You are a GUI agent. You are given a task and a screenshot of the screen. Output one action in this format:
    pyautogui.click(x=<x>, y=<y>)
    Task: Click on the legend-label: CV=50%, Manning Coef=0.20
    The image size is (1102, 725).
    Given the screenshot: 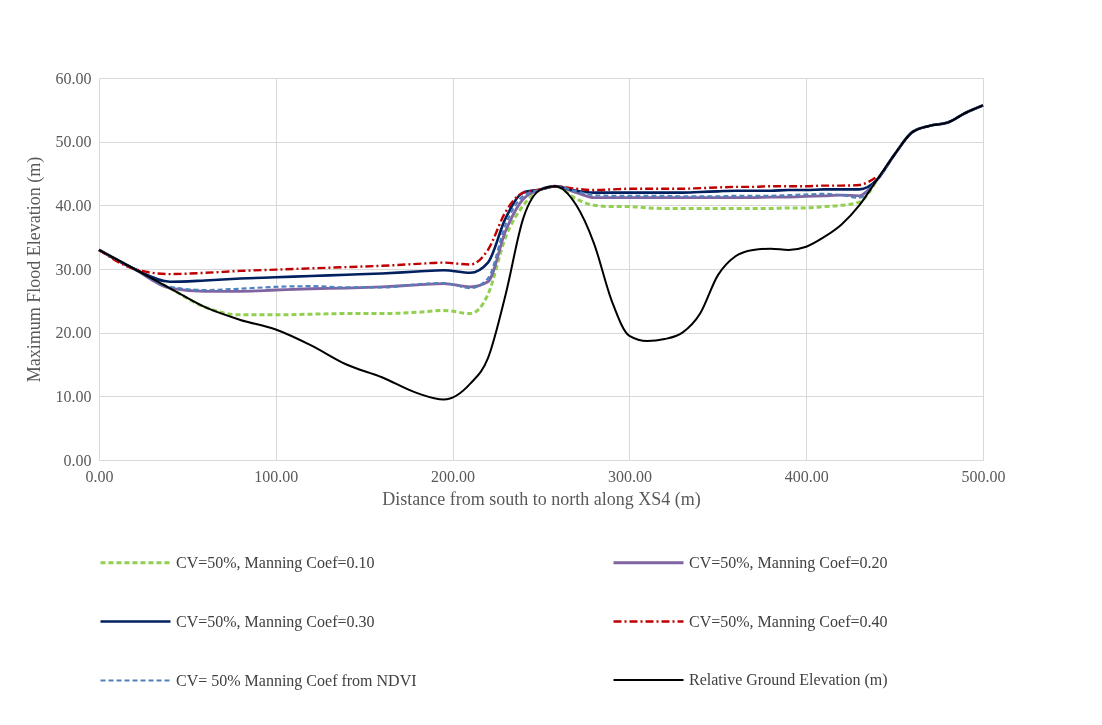 What is the action you would take?
    pyautogui.click(x=788, y=562)
    